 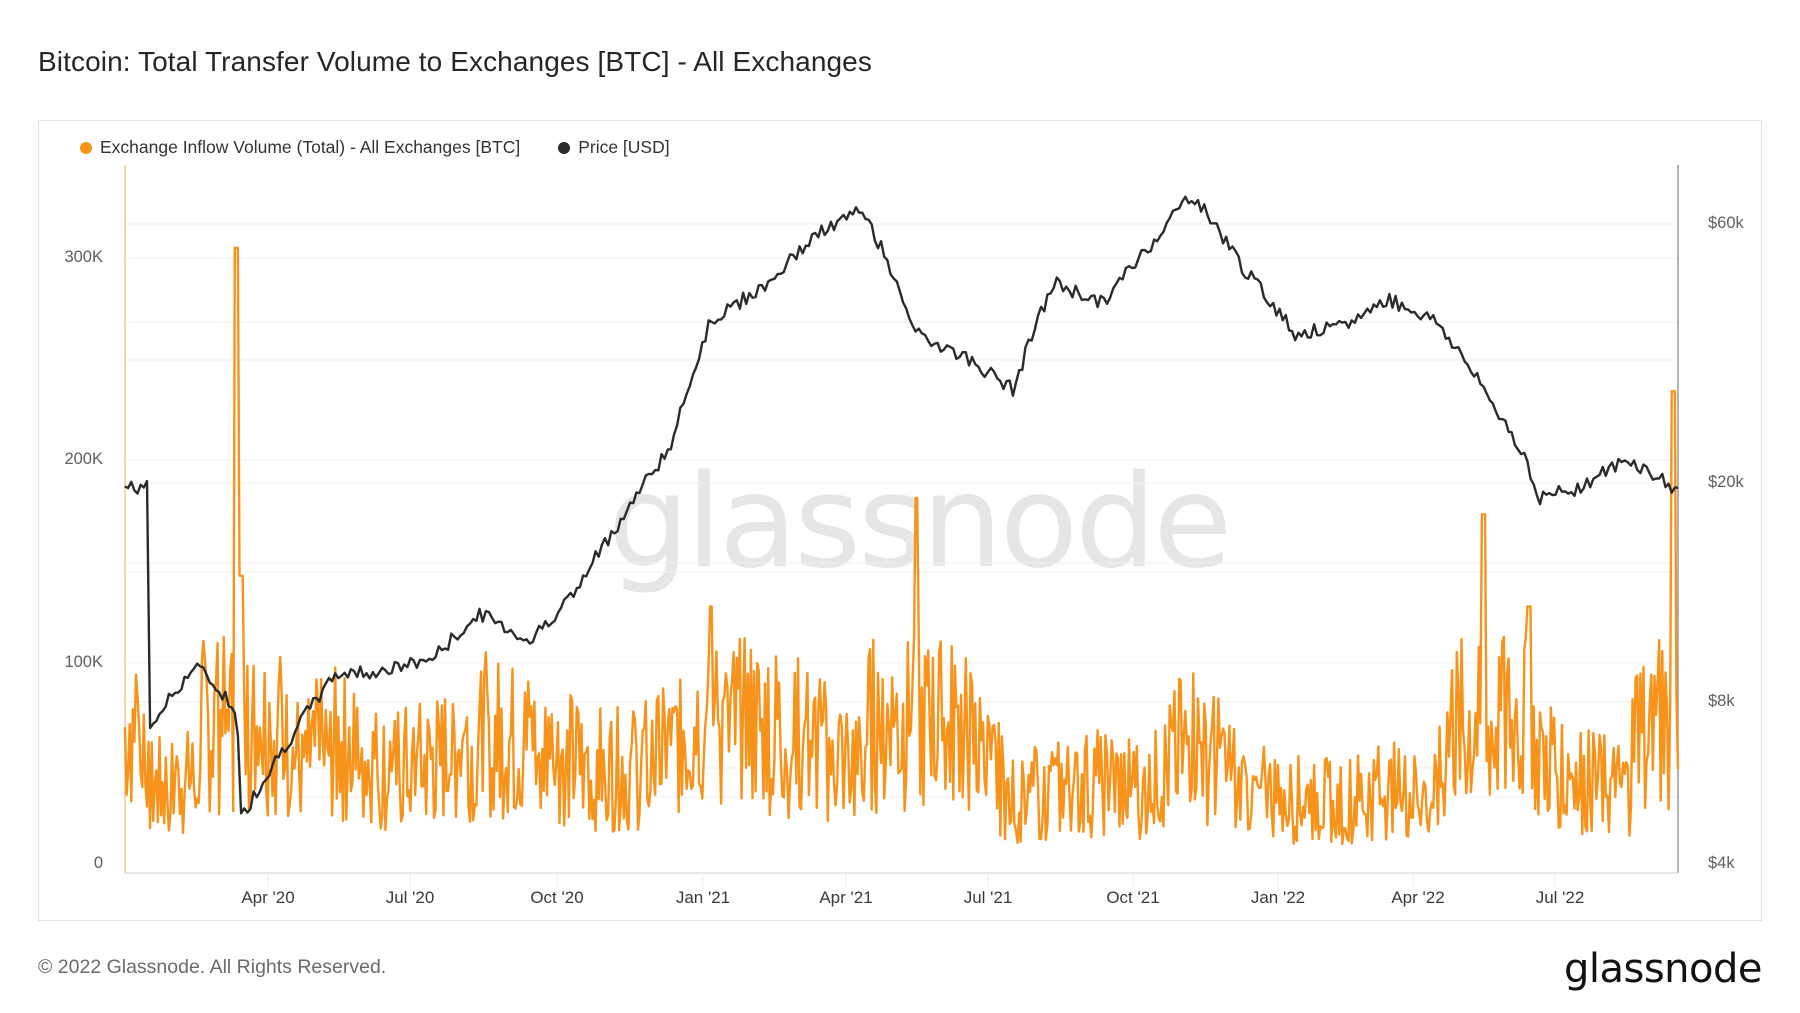 What do you see at coordinates (624, 147) in the screenshot?
I see `legend-label-price: Price [USD]` at bounding box center [624, 147].